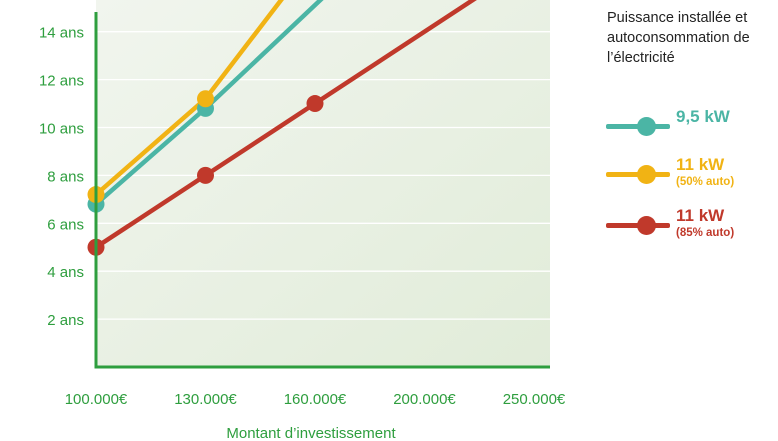  What do you see at coordinates (311, 433) in the screenshot?
I see `x-axis-label: Montant d’investissement` at bounding box center [311, 433].